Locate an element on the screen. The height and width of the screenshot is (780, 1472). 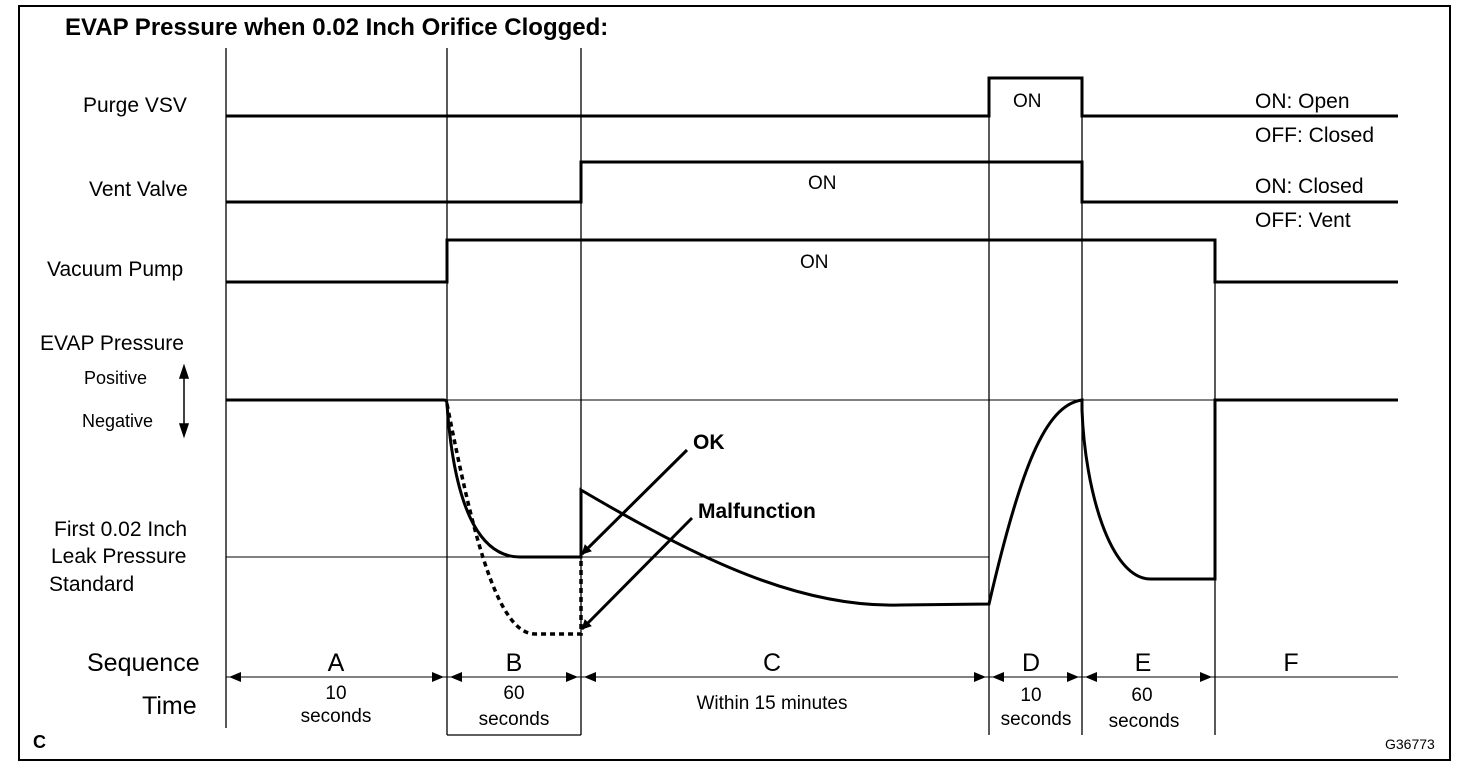
vacuum-pump-waveform is located at coordinates (812, 261).